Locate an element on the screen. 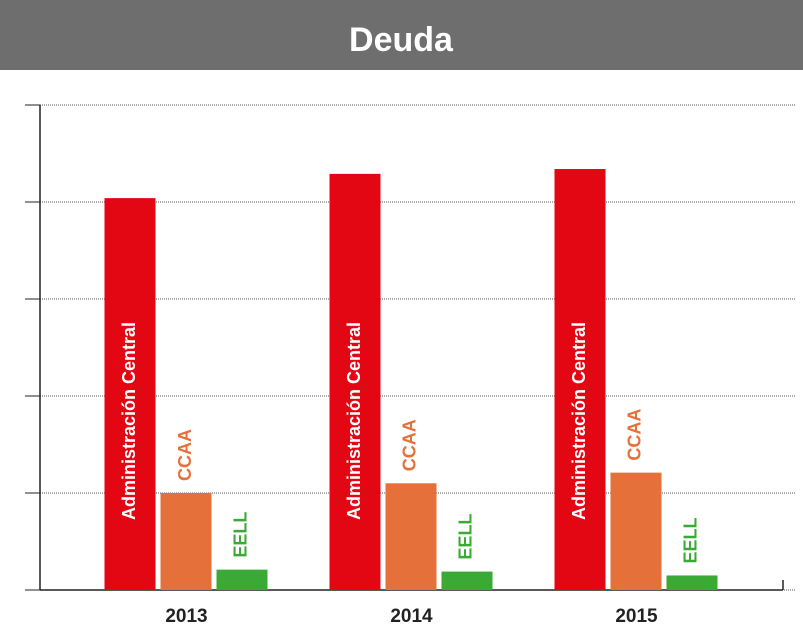  header is located at coordinates (401, 35).